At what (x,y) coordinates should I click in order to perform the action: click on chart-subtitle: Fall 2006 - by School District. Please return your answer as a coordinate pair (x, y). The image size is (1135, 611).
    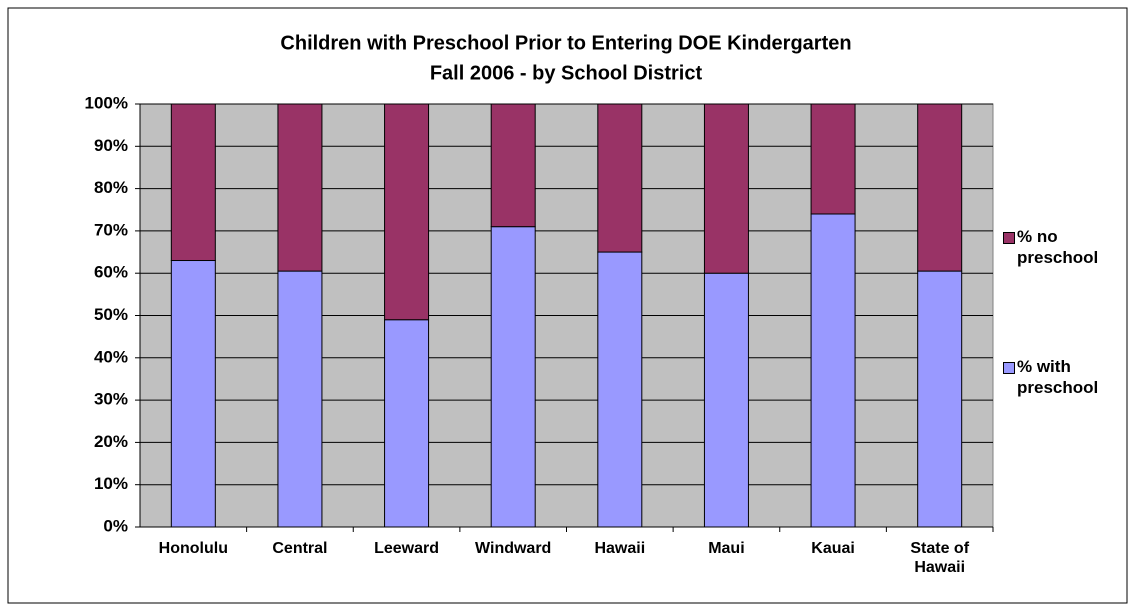
    Looking at the image, I should click on (566, 73).